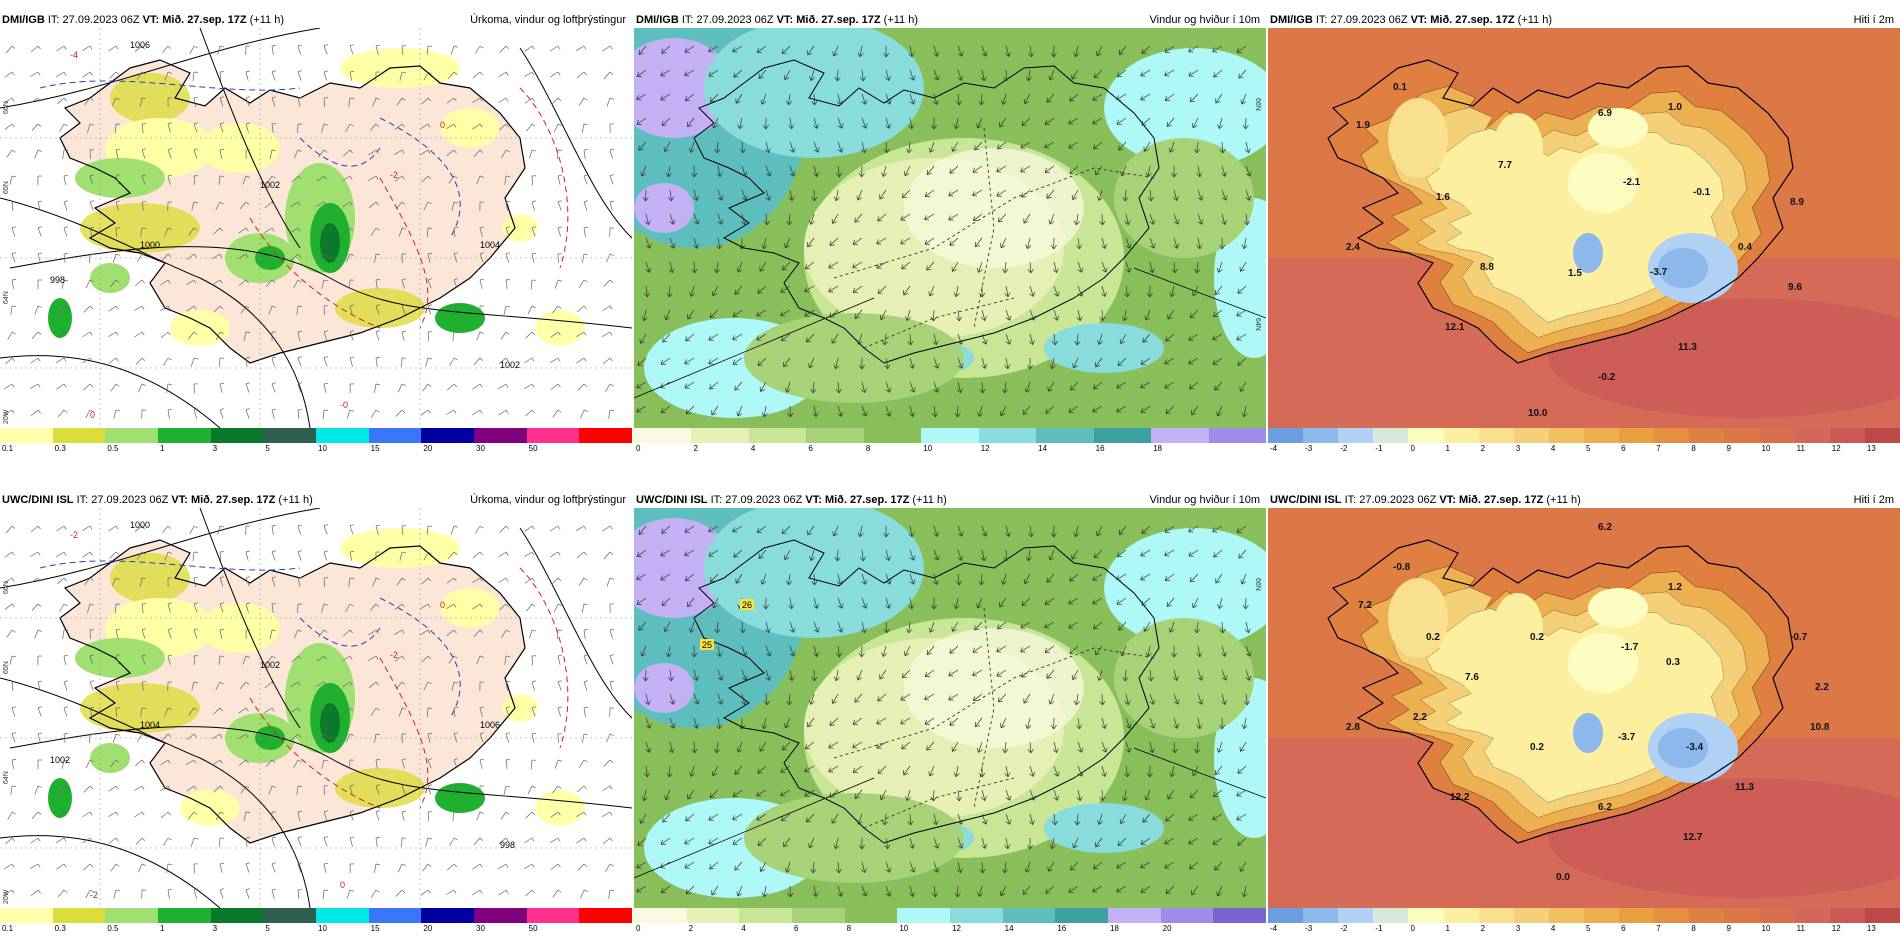 The image size is (1900, 952). I want to click on temperature-value: 0.1, so click(1400, 87).